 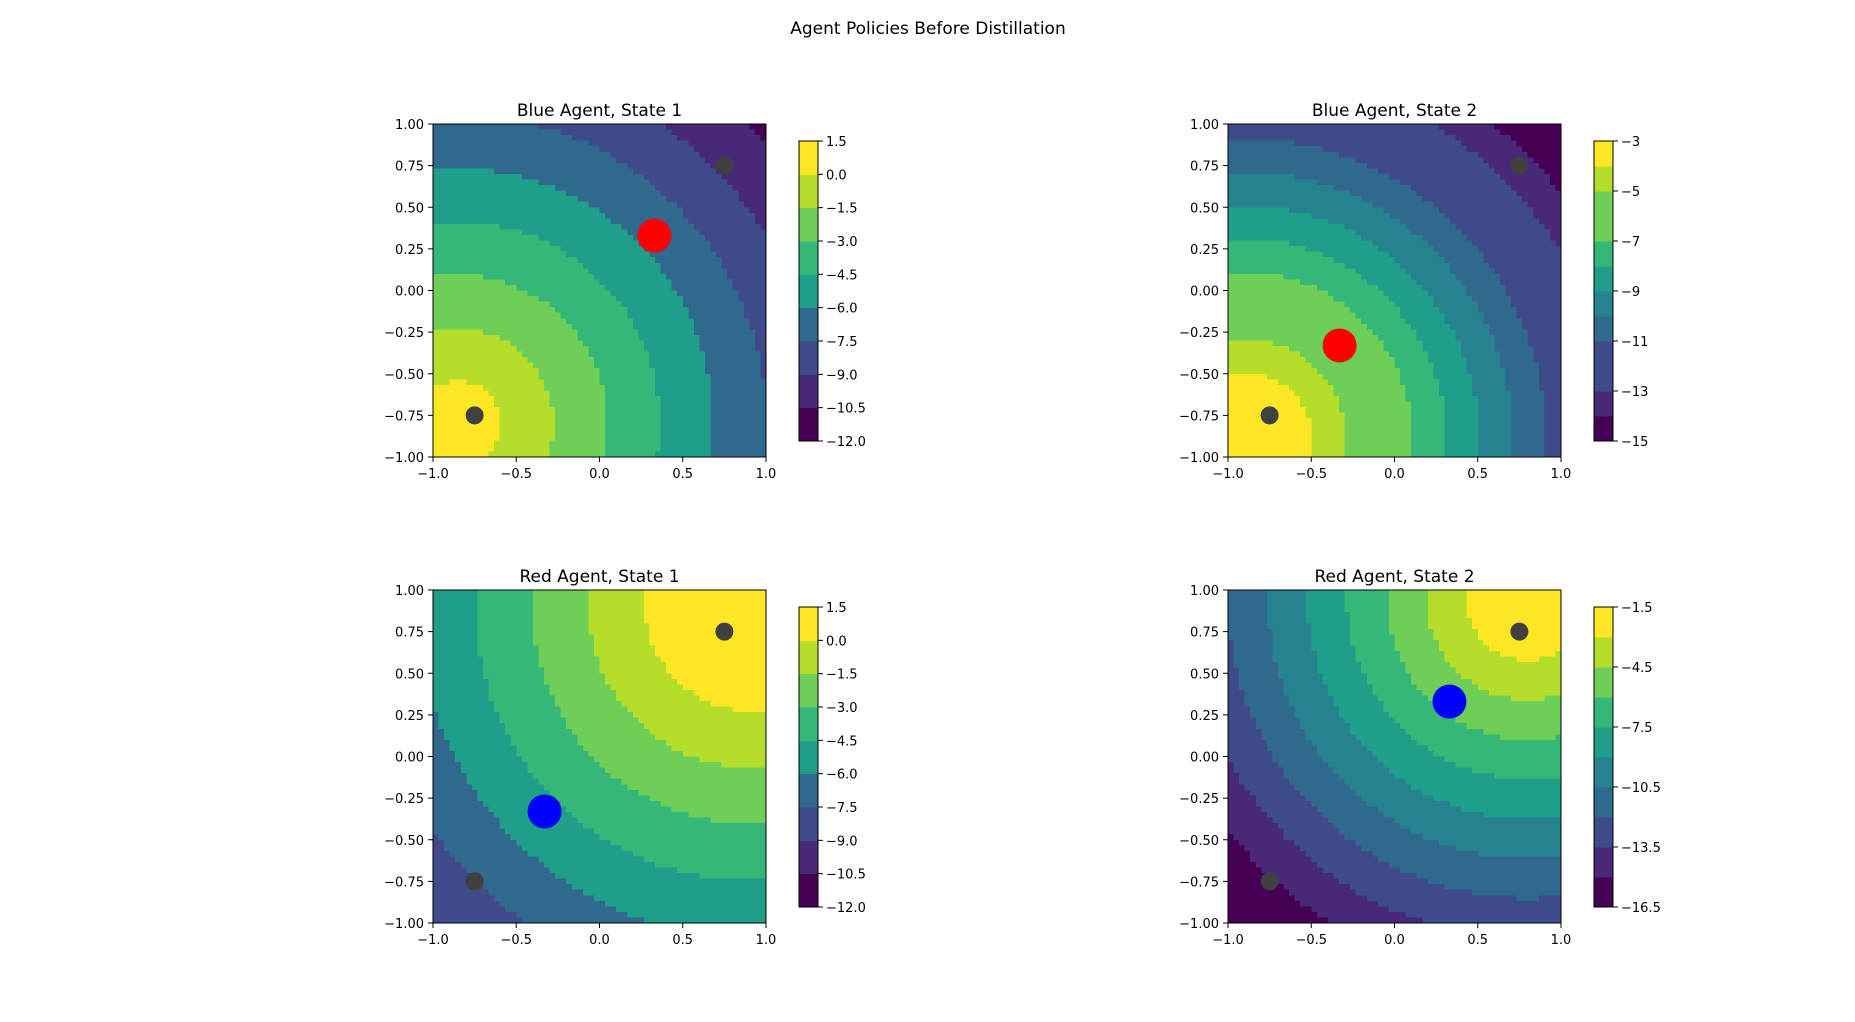 I want to click on colorbar-tick-label: −9, so click(x=1630, y=292).